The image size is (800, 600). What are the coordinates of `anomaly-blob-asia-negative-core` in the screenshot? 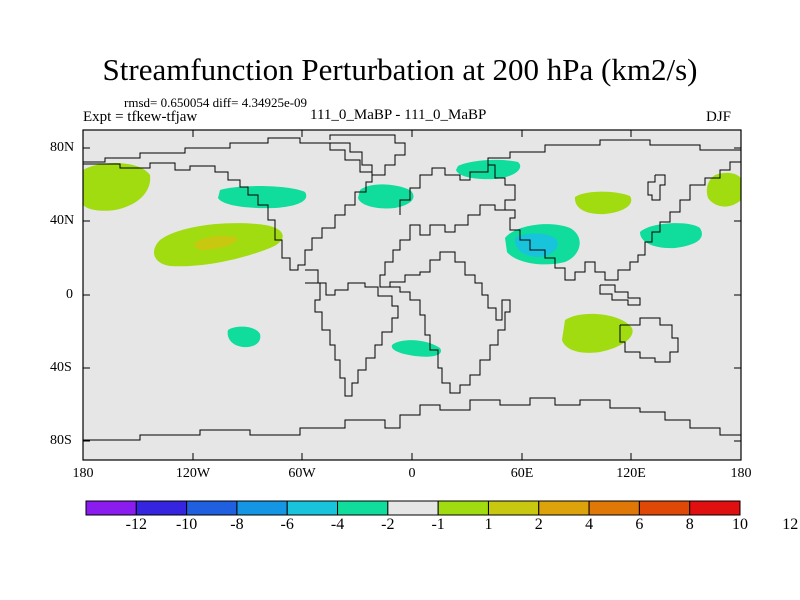 It's located at (536, 245).